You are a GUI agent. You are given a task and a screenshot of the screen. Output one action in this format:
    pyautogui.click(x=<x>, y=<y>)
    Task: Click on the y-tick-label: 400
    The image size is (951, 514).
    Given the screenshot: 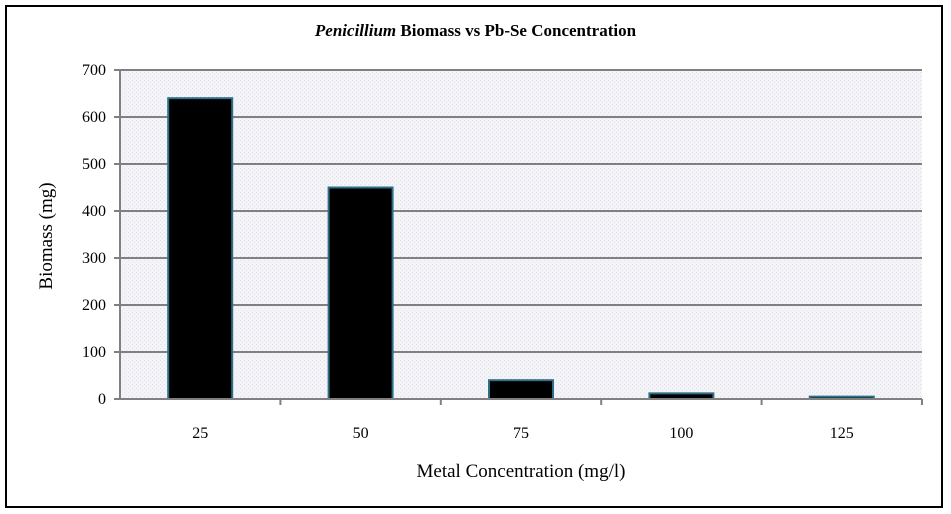 What is the action you would take?
    pyautogui.click(x=94, y=211)
    